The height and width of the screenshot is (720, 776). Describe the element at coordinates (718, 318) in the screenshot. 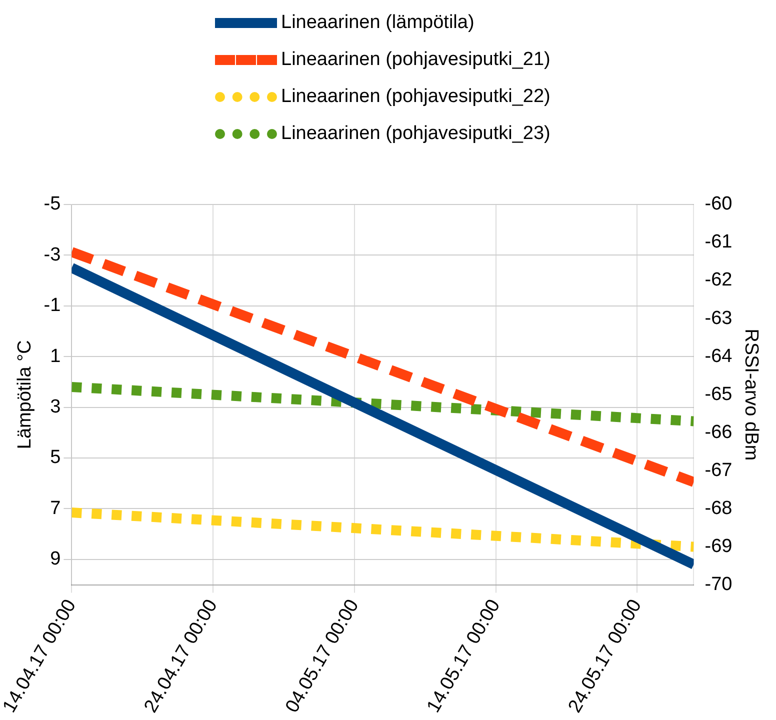

I see `y2-tick-label: -63` at that location.